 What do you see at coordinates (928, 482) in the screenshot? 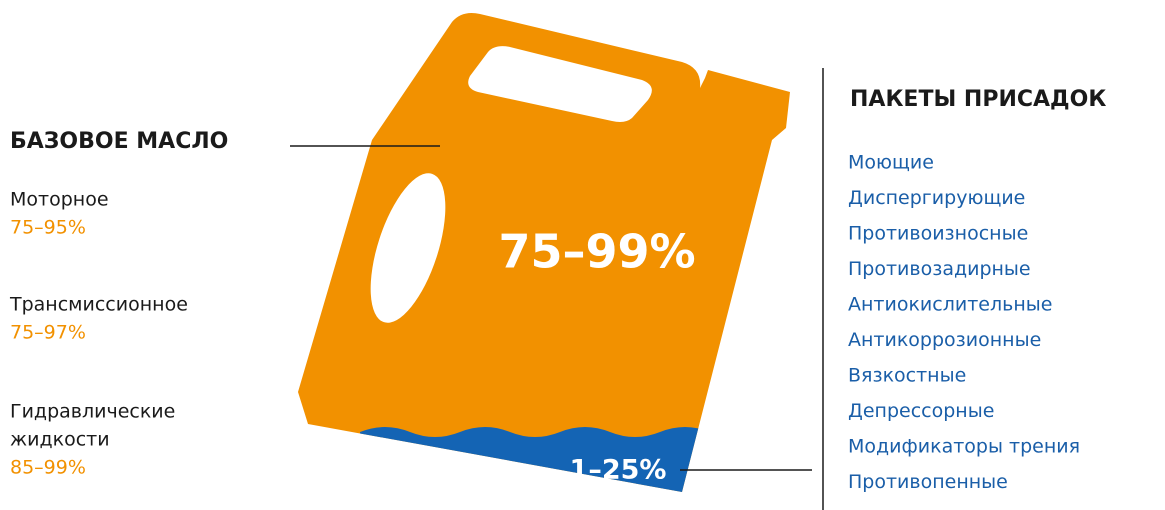
I see `additive-item: Противопенные` at bounding box center [928, 482].